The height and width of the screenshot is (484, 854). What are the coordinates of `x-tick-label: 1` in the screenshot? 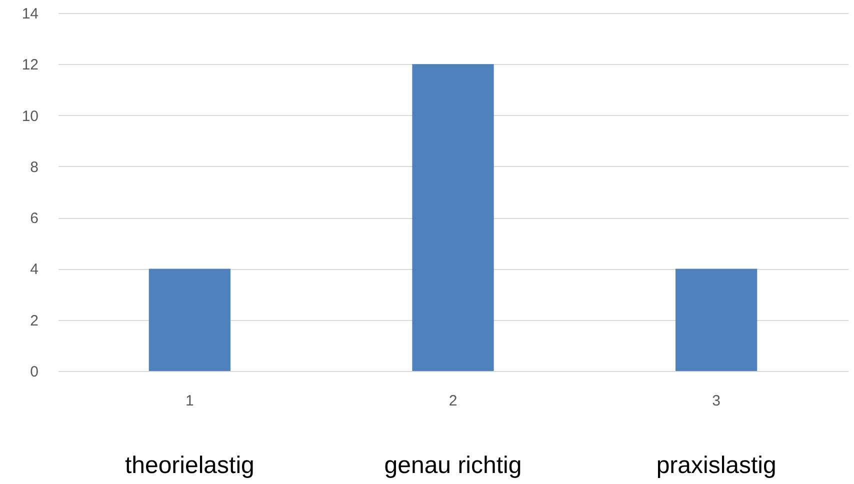 It's located at (189, 401).